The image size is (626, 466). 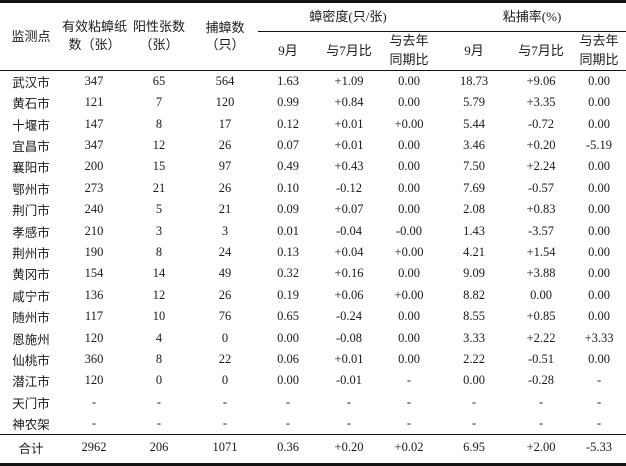 What do you see at coordinates (313, 380) in the screenshot?
I see `table-row: 潜江市 120 0 0 0.00 -0.01 - 0.00 -0.28 -` at bounding box center [313, 380].